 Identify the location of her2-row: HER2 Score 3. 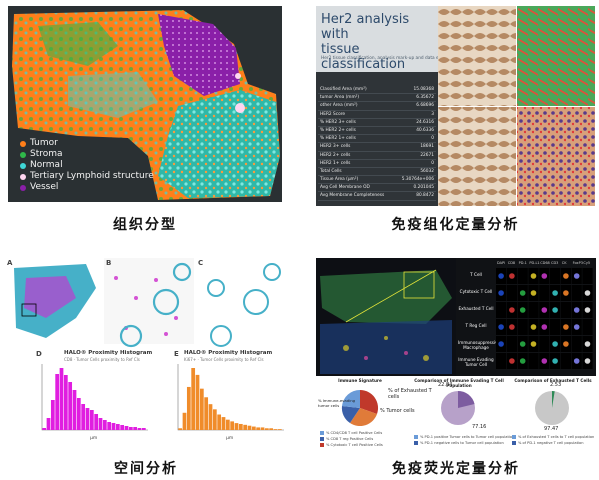
(377, 115).